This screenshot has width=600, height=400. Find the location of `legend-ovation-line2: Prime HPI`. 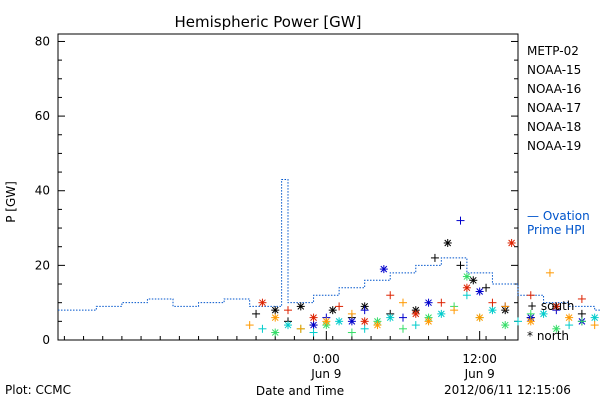

legend-ovation-line2: Prime HPI is located at coordinates (556, 230).